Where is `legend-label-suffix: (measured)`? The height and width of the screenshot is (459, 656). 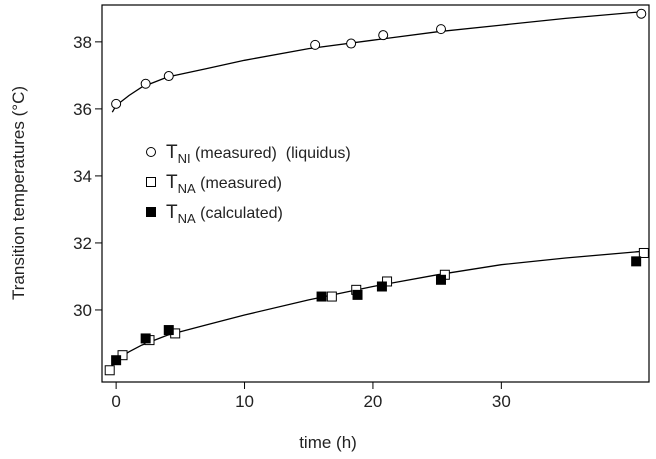 legend-label-suffix: (measured) is located at coordinates (239, 183).